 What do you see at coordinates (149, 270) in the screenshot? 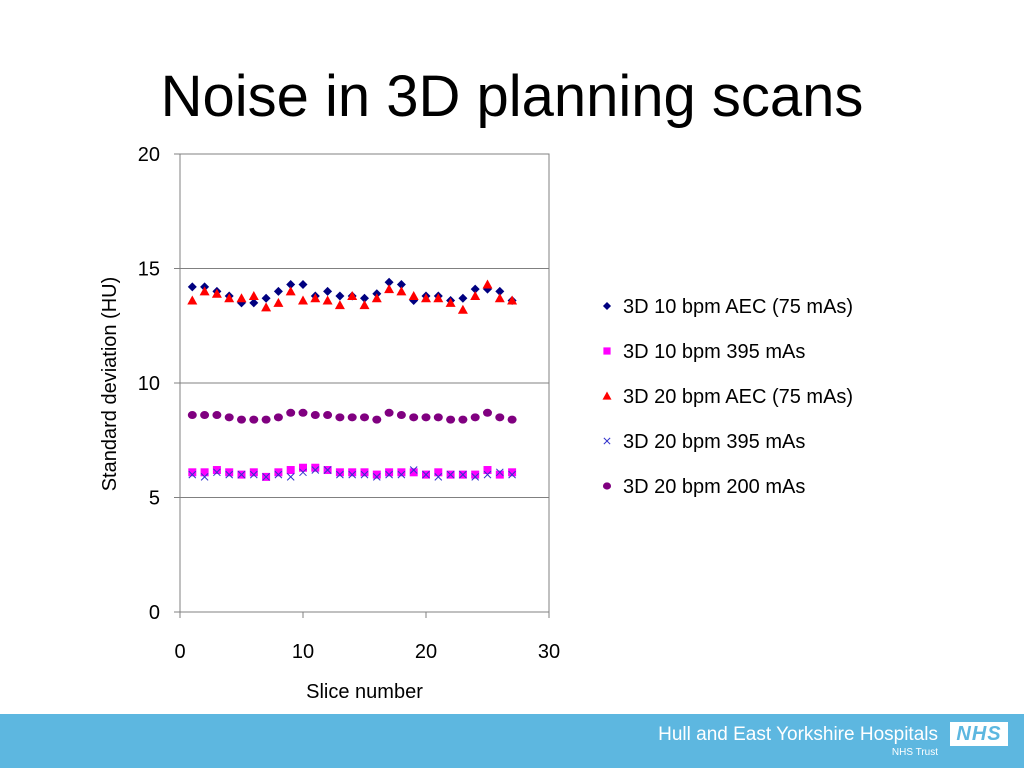
I see `y-tick-label: 15` at bounding box center [149, 270].